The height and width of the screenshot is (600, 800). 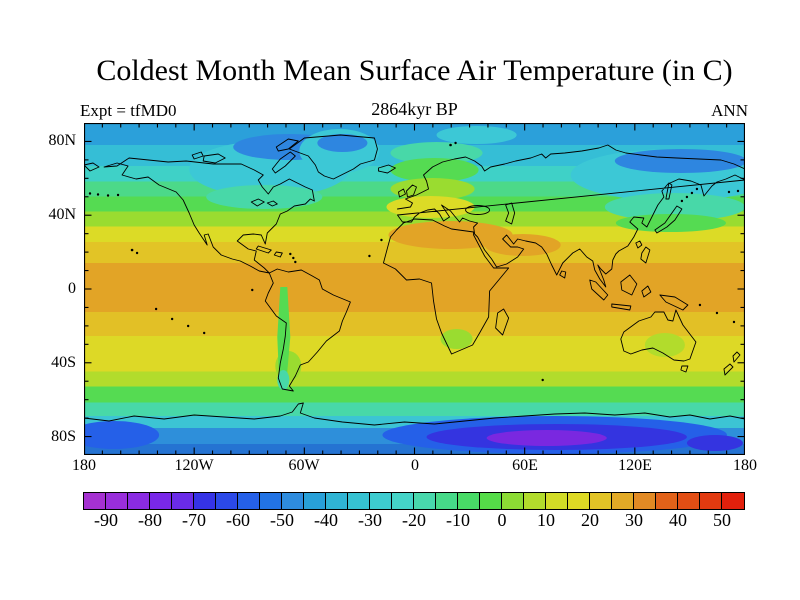 What do you see at coordinates (407, 191) in the screenshot?
I see `coastline-british-isles` at bounding box center [407, 191].